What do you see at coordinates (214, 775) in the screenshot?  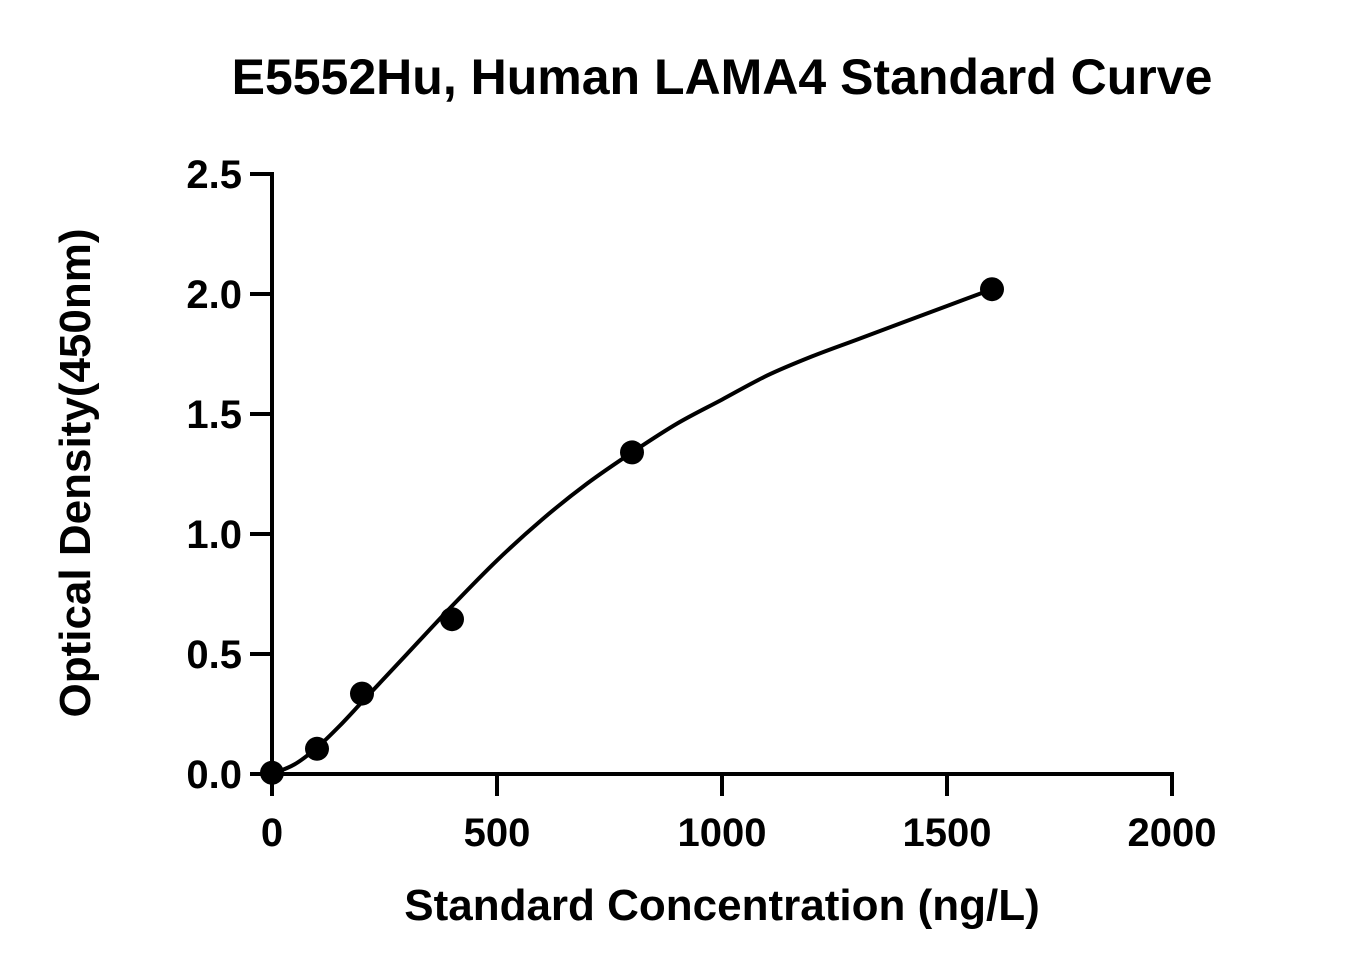 I see `y-tick-label: 0.0` at bounding box center [214, 775].